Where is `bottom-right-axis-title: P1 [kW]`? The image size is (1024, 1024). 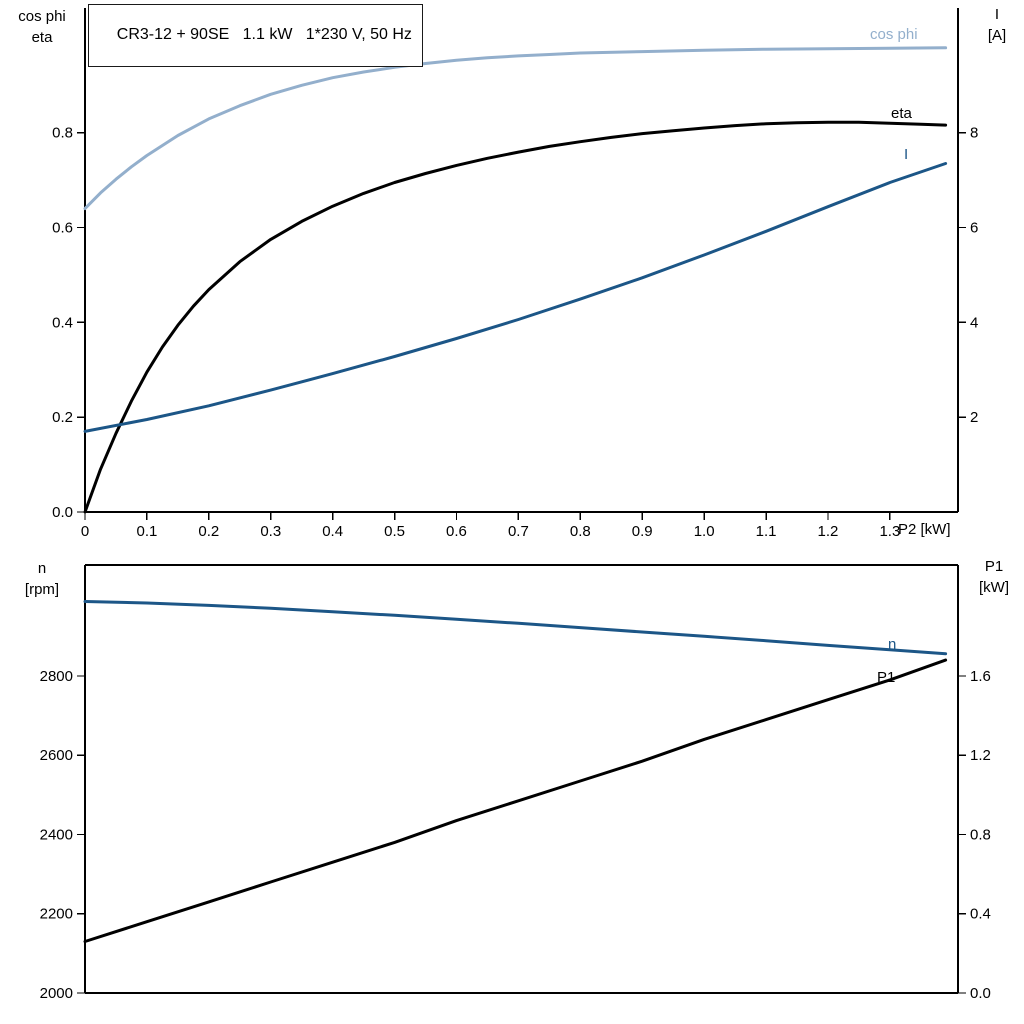
bottom-right-axis-title: P1 [kW] is located at coordinates (994, 577).